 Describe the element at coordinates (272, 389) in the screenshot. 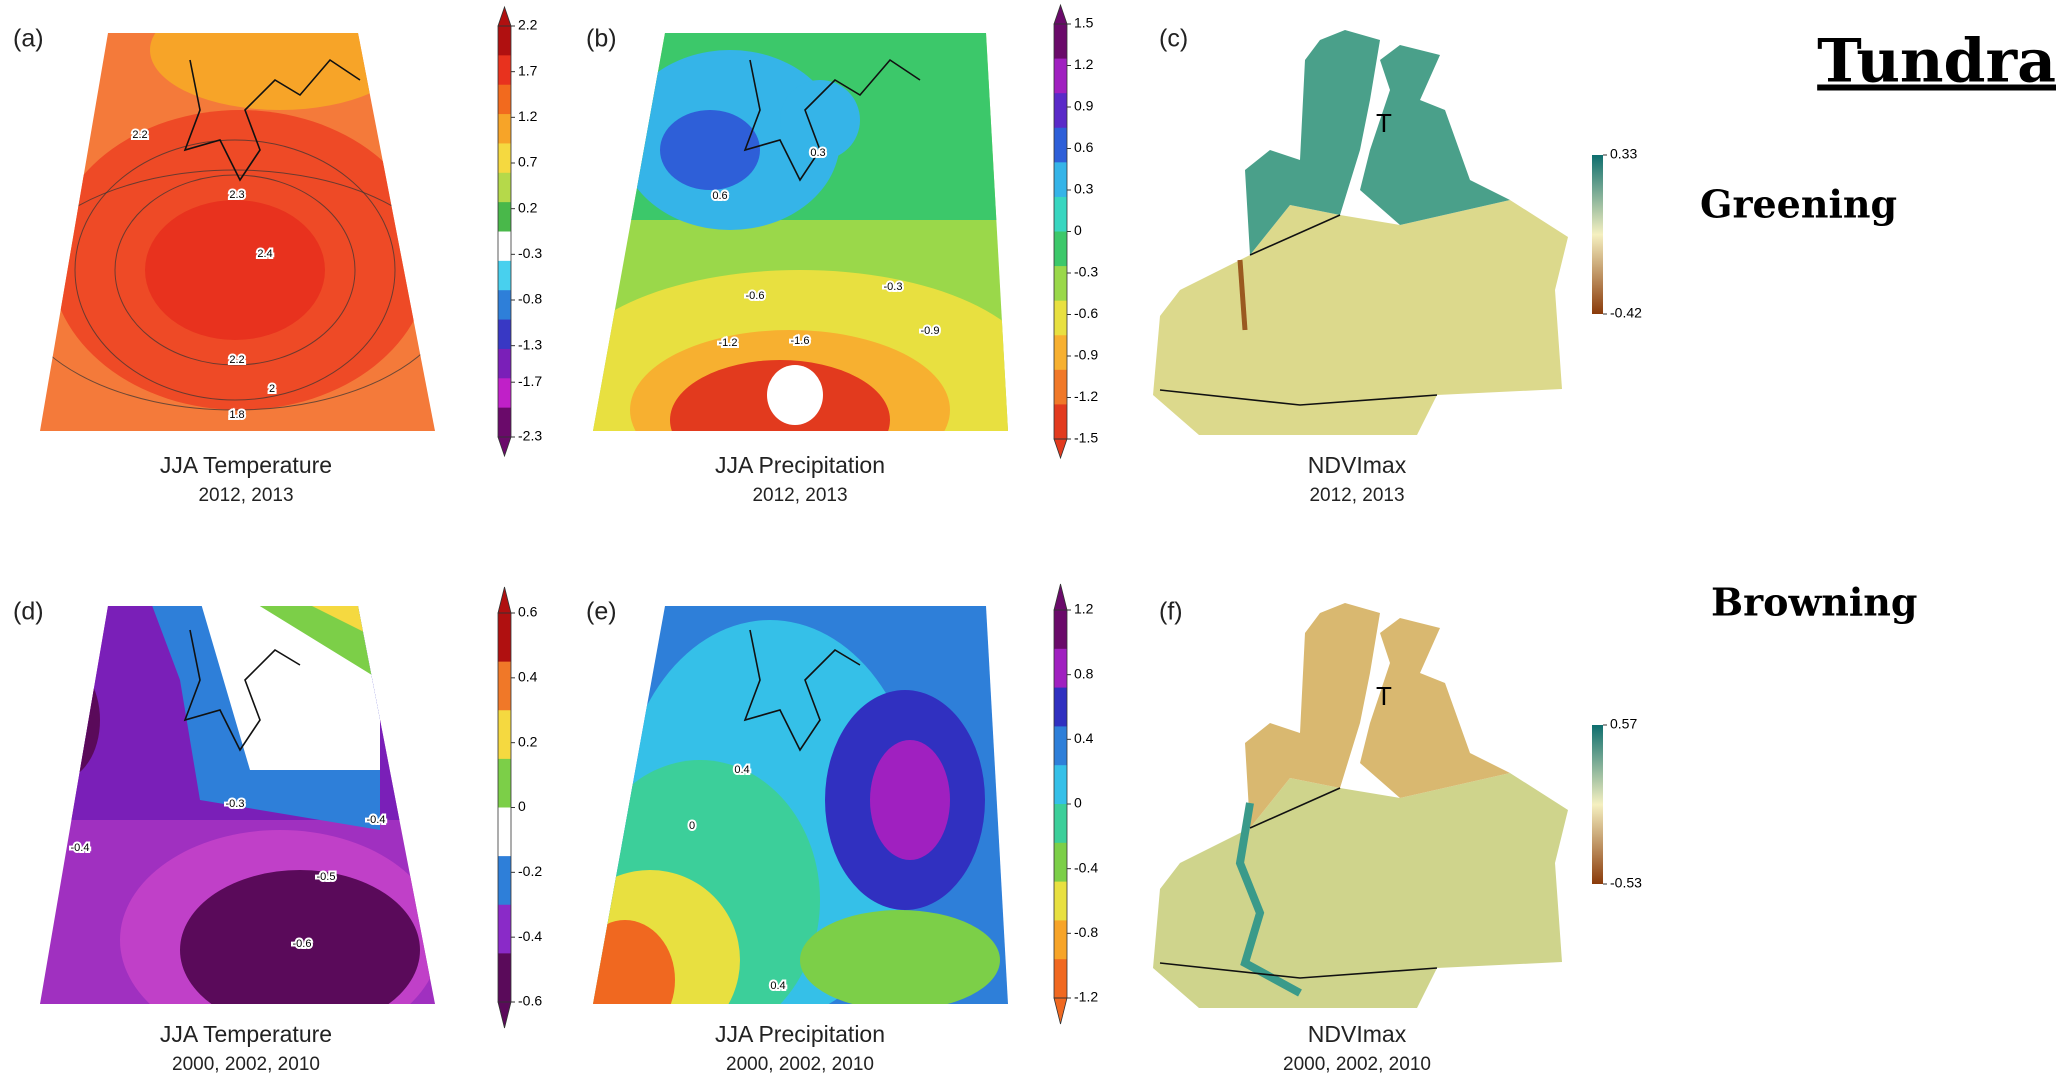

I see `contour-label: 2` at that location.